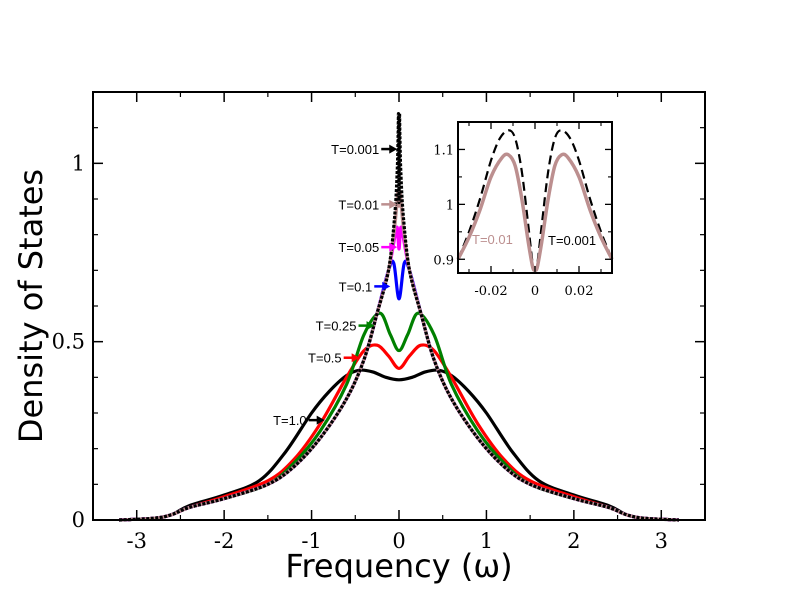 The height and width of the screenshot is (612, 792). What do you see at coordinates (490, 291) in the screenshot?
I see `inset-x-tick-label: -0.02` at bounding box center [490, 291].